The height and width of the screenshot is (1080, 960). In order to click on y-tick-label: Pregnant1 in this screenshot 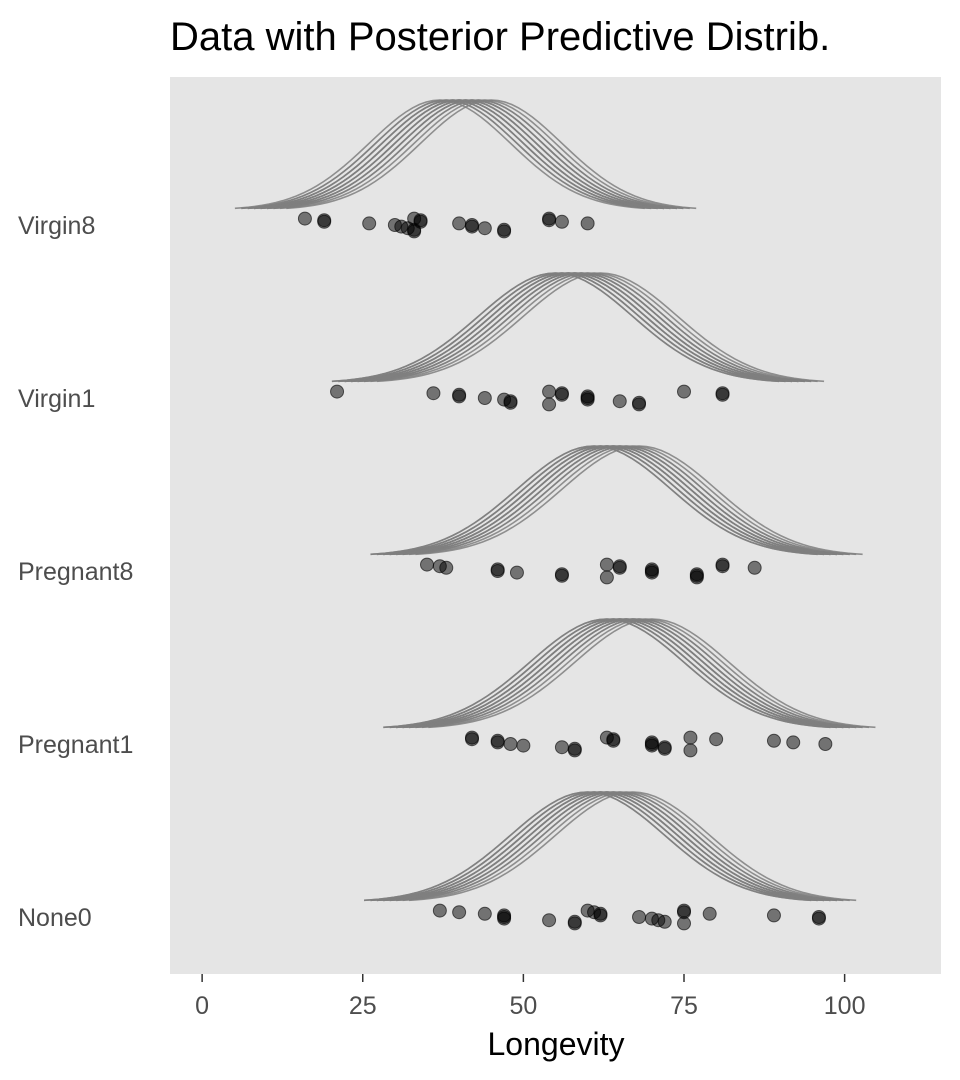, I will do `click(75, 745)`.